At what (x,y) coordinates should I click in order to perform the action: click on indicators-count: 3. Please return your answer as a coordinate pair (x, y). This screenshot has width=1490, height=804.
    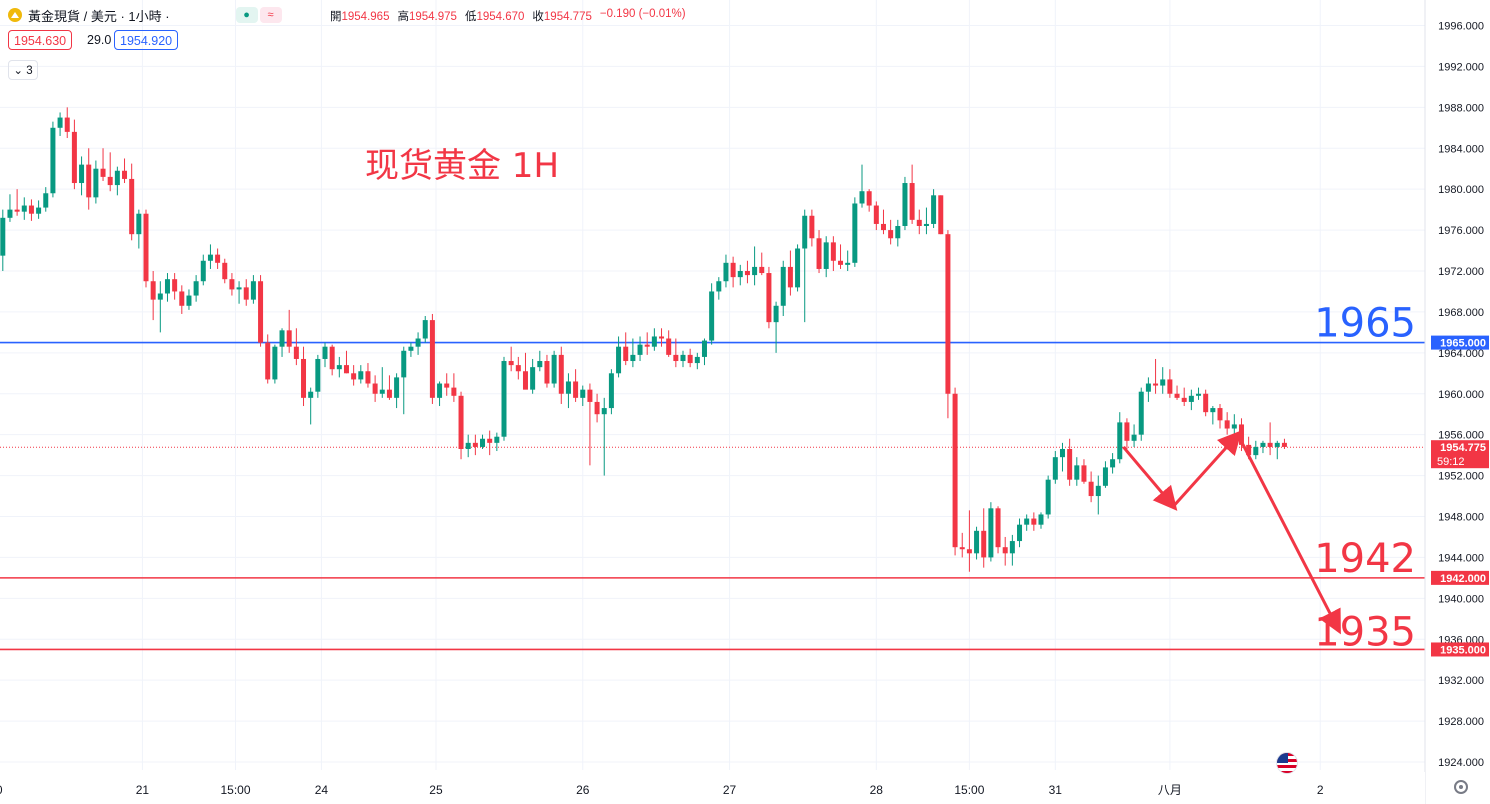
    Looking at the image, I should click on (29, 71).